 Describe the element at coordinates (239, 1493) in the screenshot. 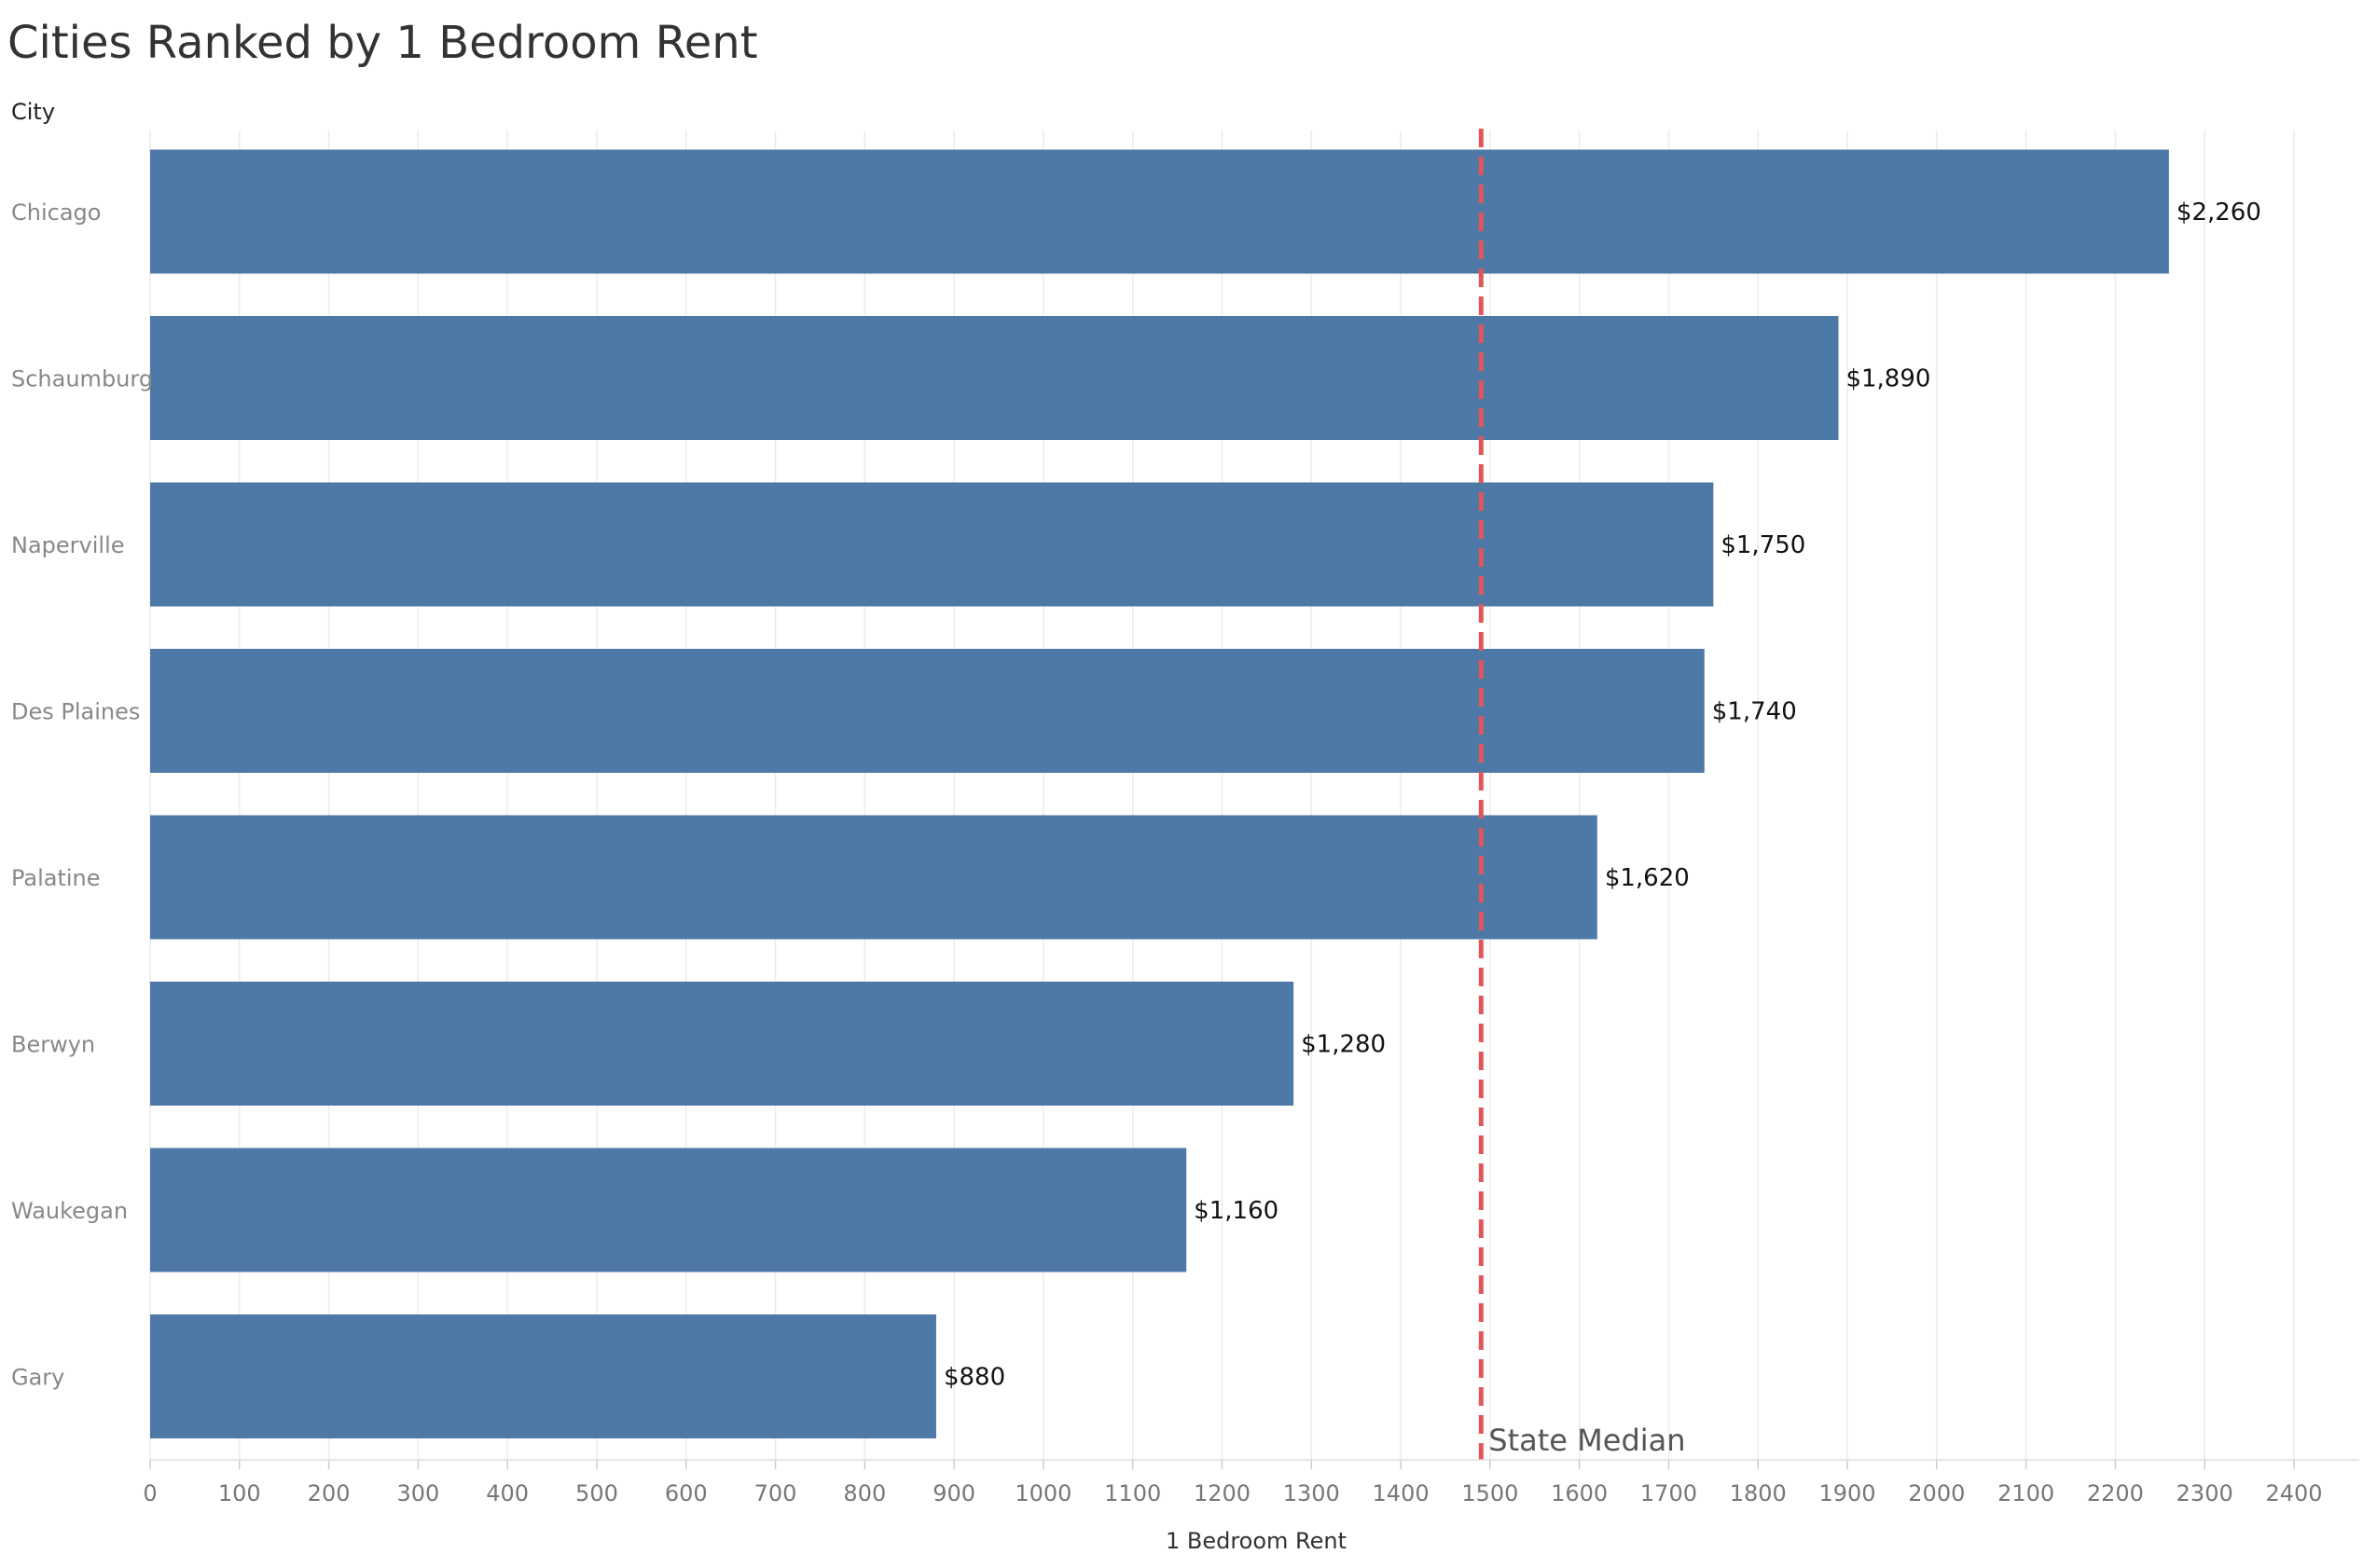

I see `x-tick-label: 100` at that location.